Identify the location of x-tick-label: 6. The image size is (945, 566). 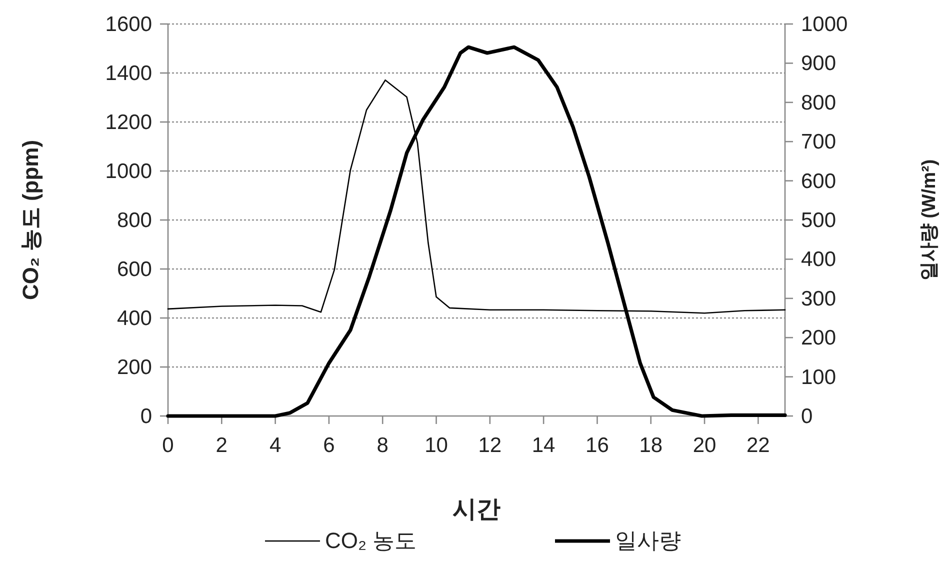
(329, 445).